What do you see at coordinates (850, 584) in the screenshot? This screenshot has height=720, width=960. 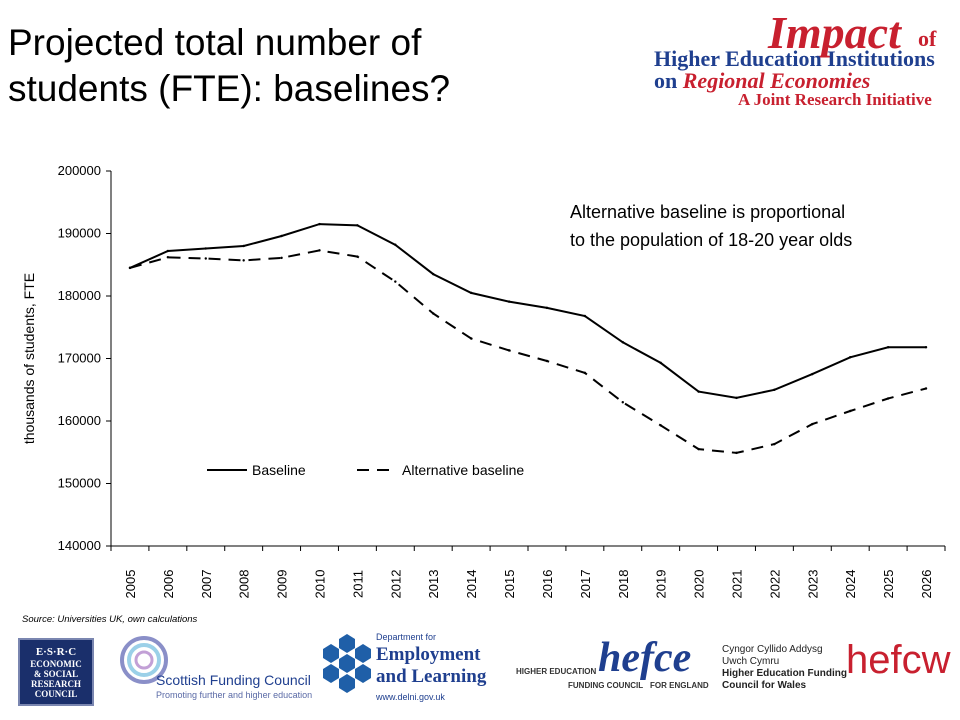 I see `x-tick-label: 2024` at bounding box center [850, 584].